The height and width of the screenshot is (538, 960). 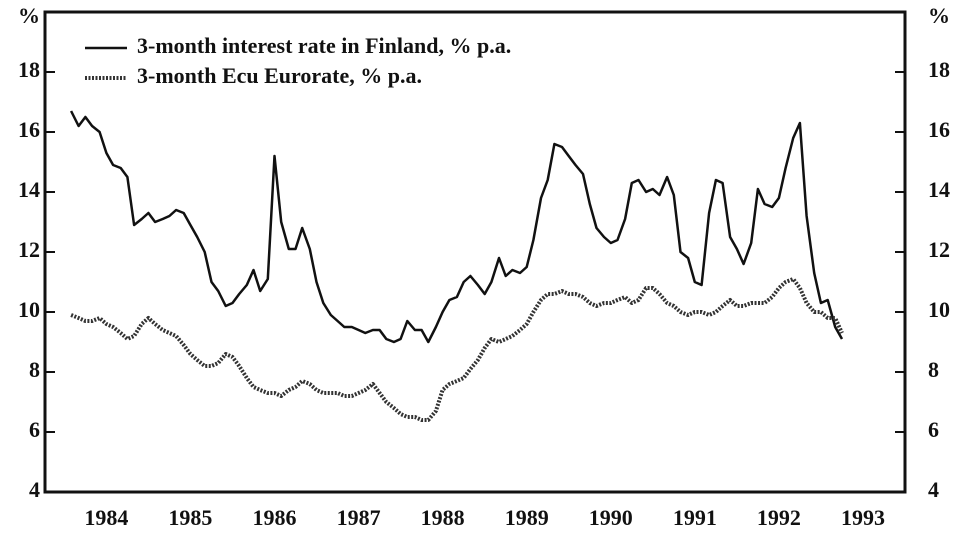 What do you see at coordinates (34, 489) in the screenshot?
I see `y-tick-label: 4` at bounding box center [34, 489].